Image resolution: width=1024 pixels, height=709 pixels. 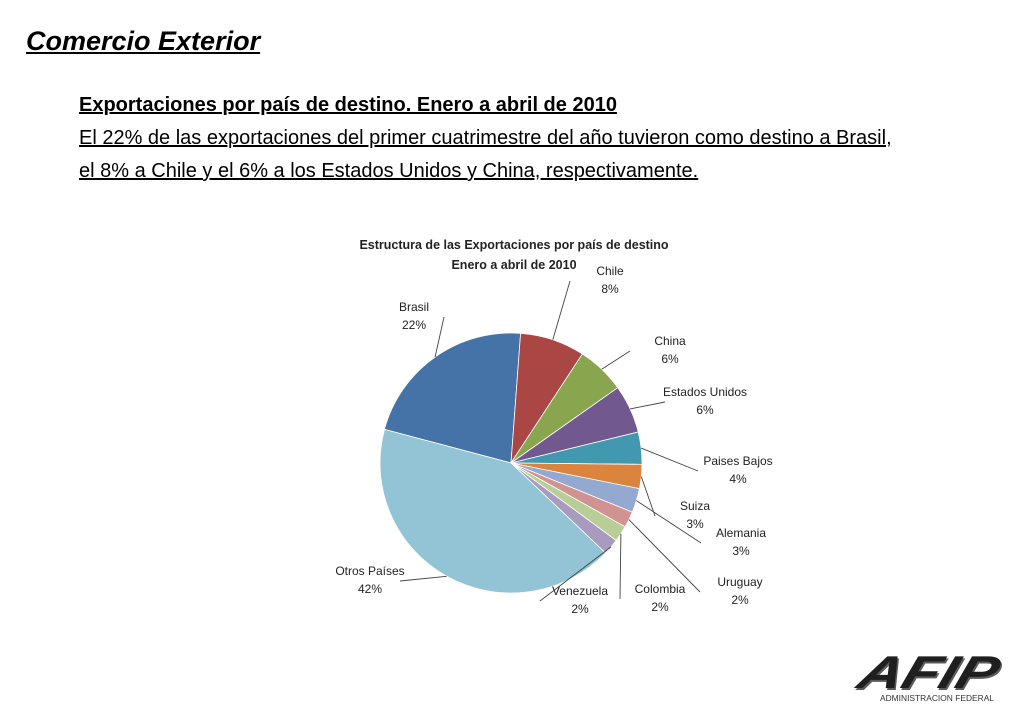 What do you see at coordinates (493, 511) in the screenshot?
I see `pie-slice-otros-países` at bounding box center [493, 511].